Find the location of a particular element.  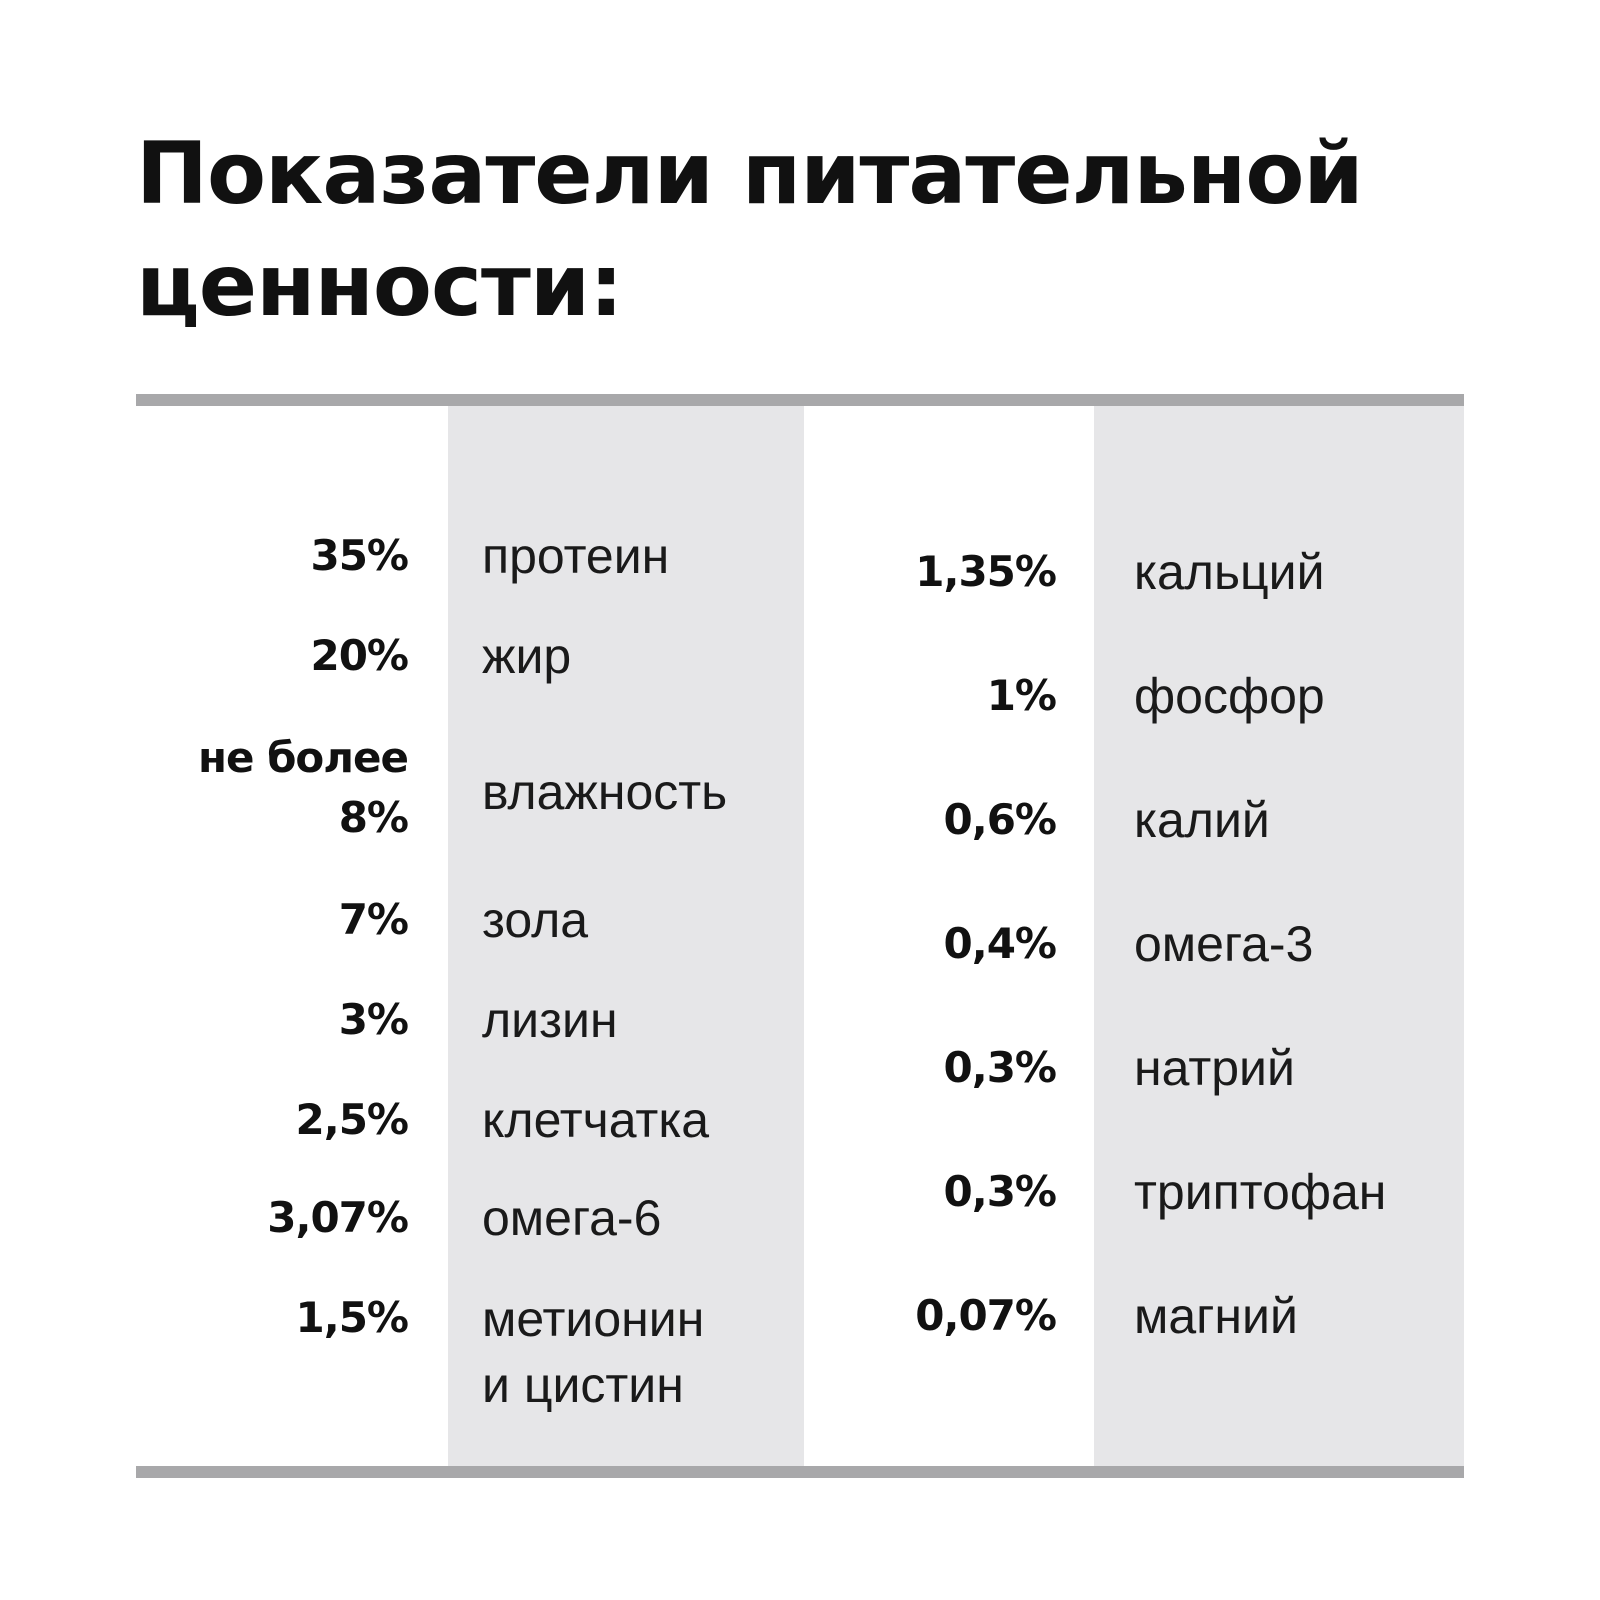

right-value-magnesium: 0,07% is located at coordinates (986, 1315).